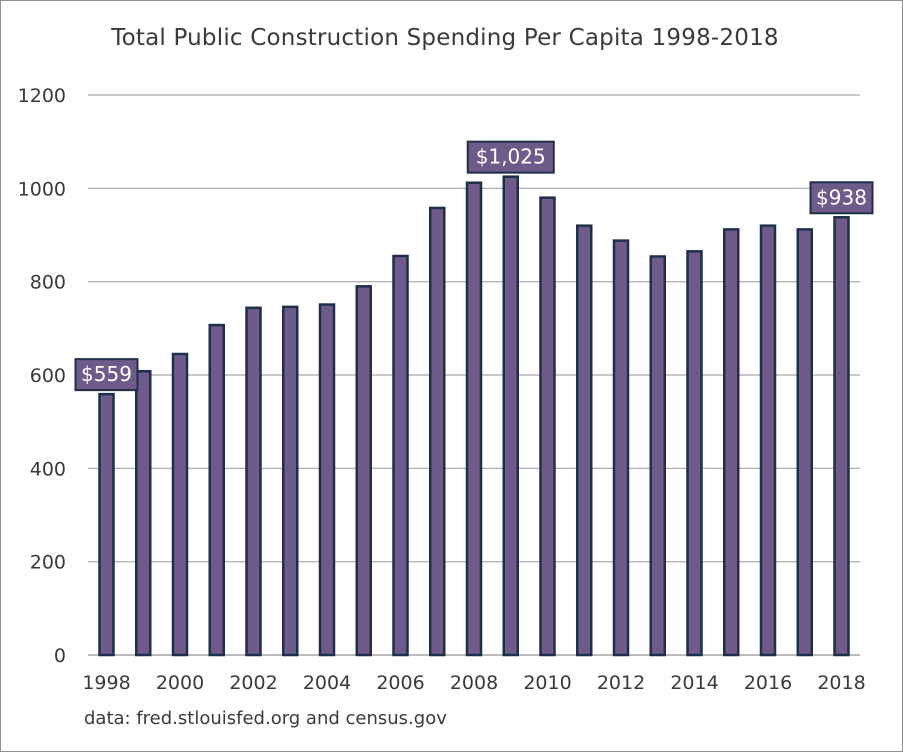 The image size is (903, 752). I want to click on x-tick-label: 2014, so click(694, 683).